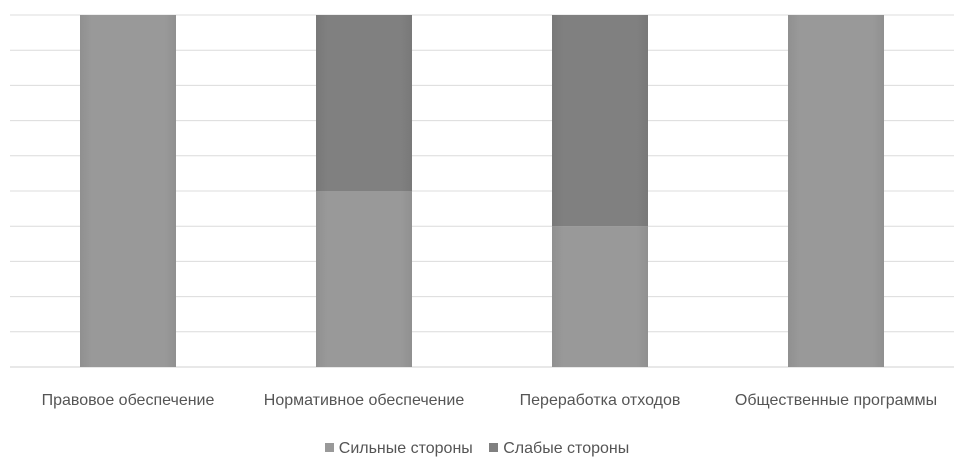  Describe the element at coordinates (600, 400) in the screenshot. I see `category-label: Переработка отходов` at that location.